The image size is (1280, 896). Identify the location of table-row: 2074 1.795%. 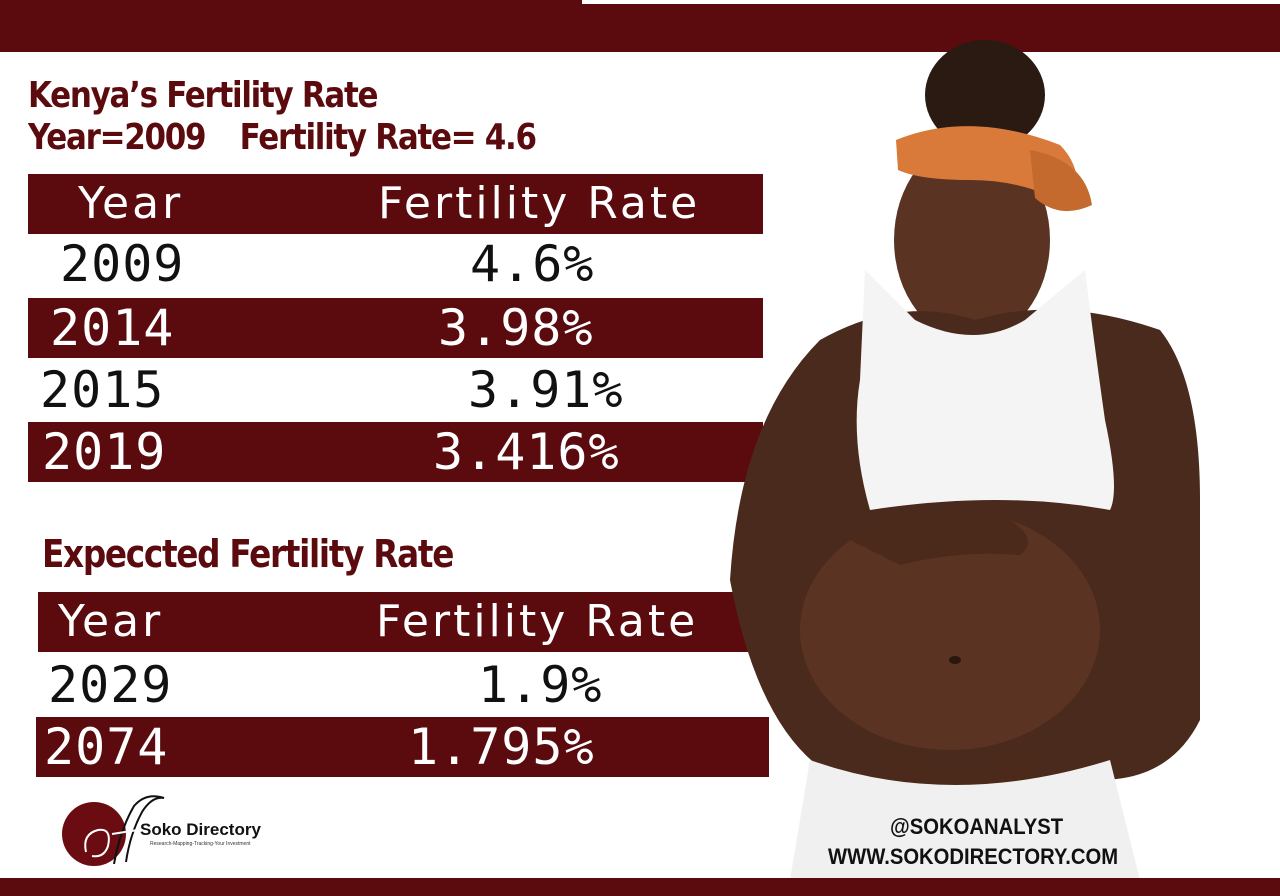
(402, 747).